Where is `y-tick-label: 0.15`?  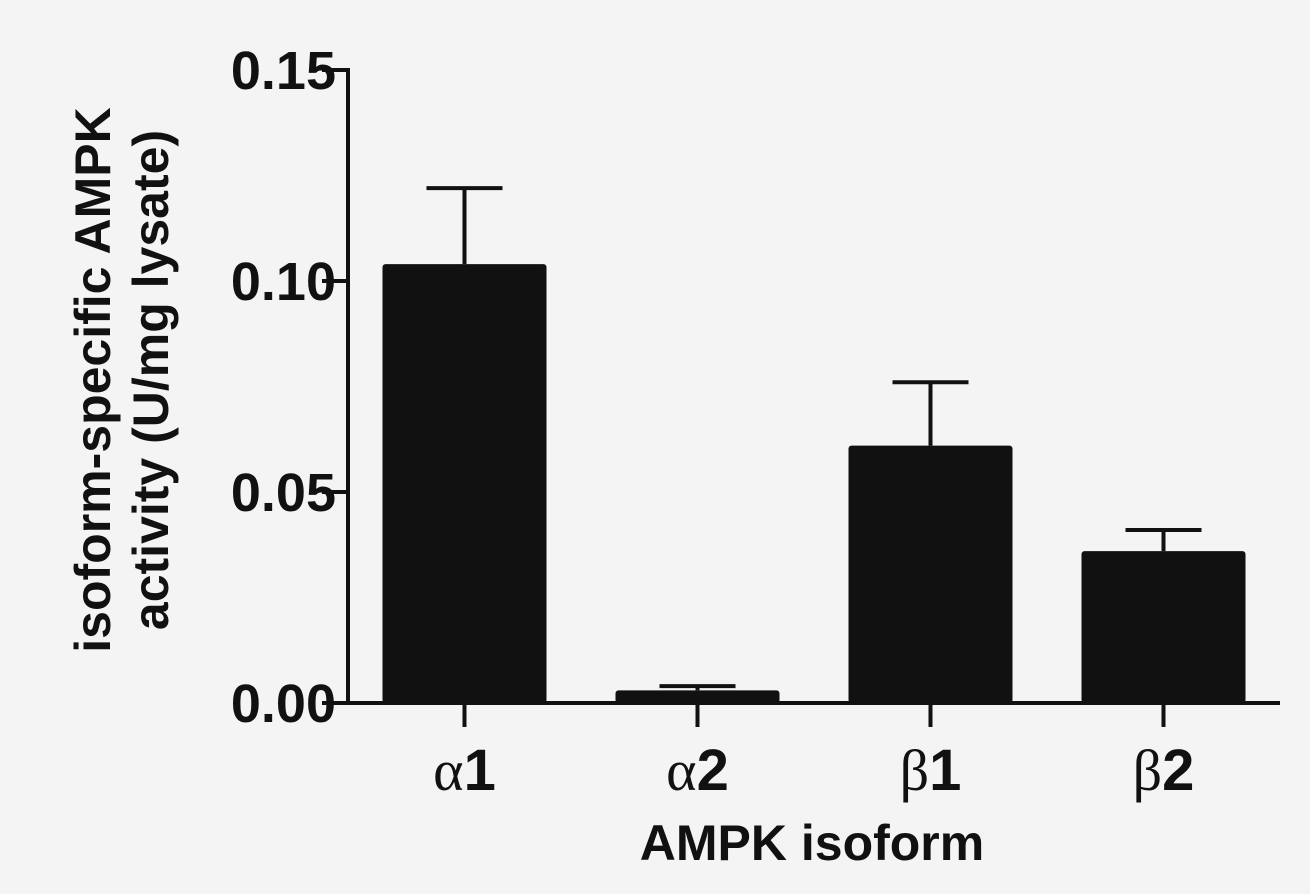
y-tick-label: 0.15 is located at coordinates (283, 71).